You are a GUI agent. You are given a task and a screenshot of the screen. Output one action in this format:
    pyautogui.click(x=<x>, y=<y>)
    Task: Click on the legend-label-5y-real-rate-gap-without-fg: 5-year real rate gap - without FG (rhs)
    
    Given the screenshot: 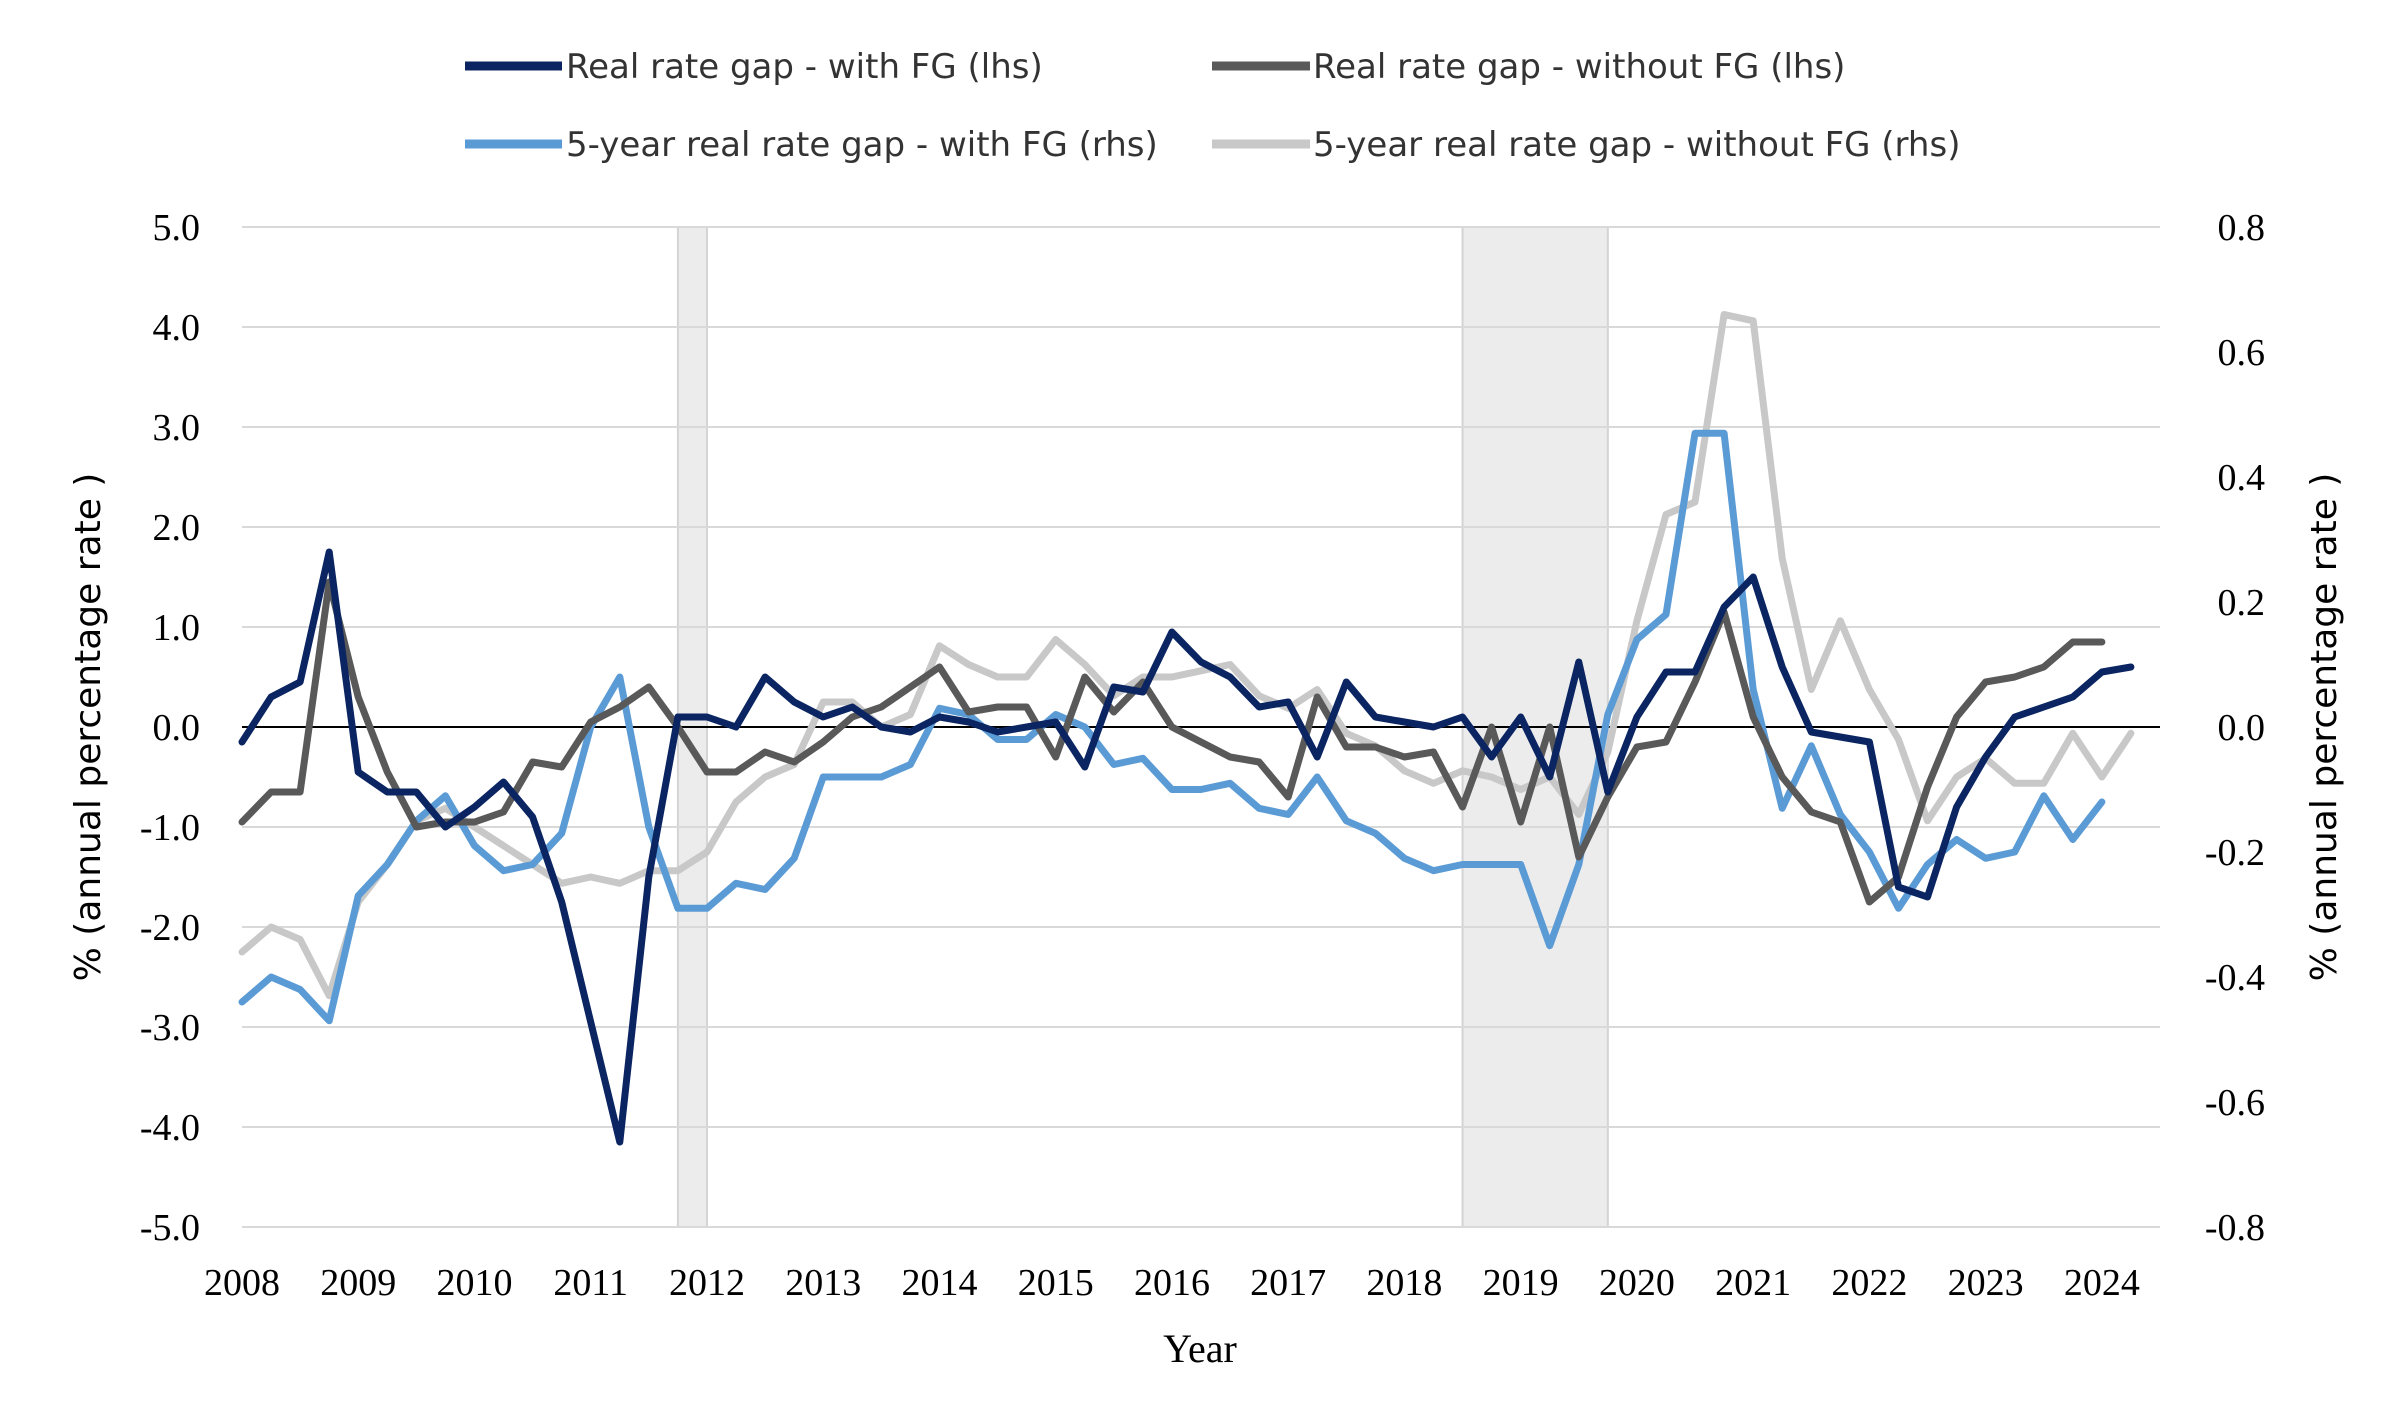 What is the action you would take?
    pyautogui.click(x=1636, y=145)
    